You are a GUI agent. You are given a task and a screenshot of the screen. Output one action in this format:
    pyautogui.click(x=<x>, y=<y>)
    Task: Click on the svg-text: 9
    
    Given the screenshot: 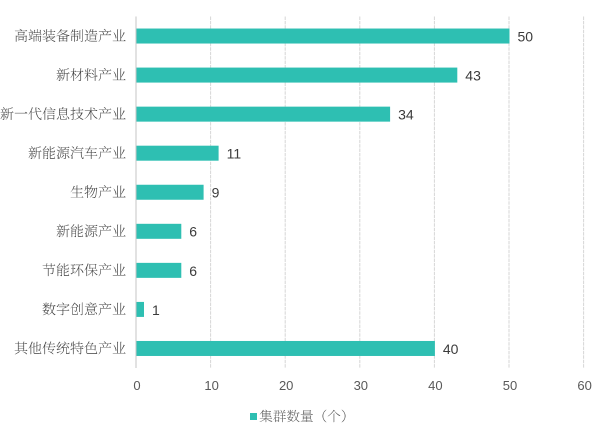 What is the action you would take?
    pyautogui.click(x=216, y=193)
    